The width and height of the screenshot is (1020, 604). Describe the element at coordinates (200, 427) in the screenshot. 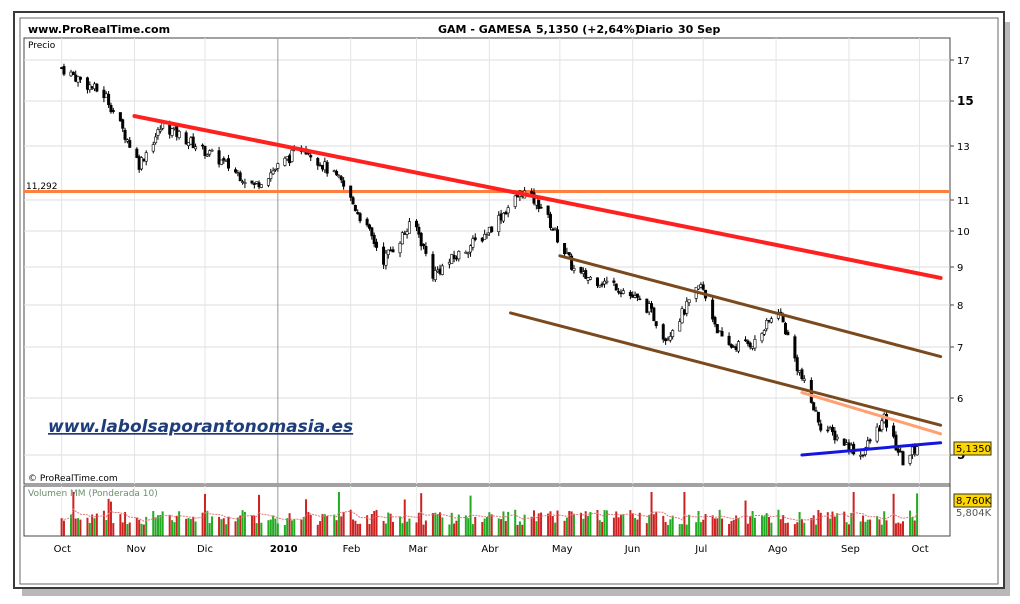

I see `watermark-link: www.labolsaporantonomasia.es` at that location.